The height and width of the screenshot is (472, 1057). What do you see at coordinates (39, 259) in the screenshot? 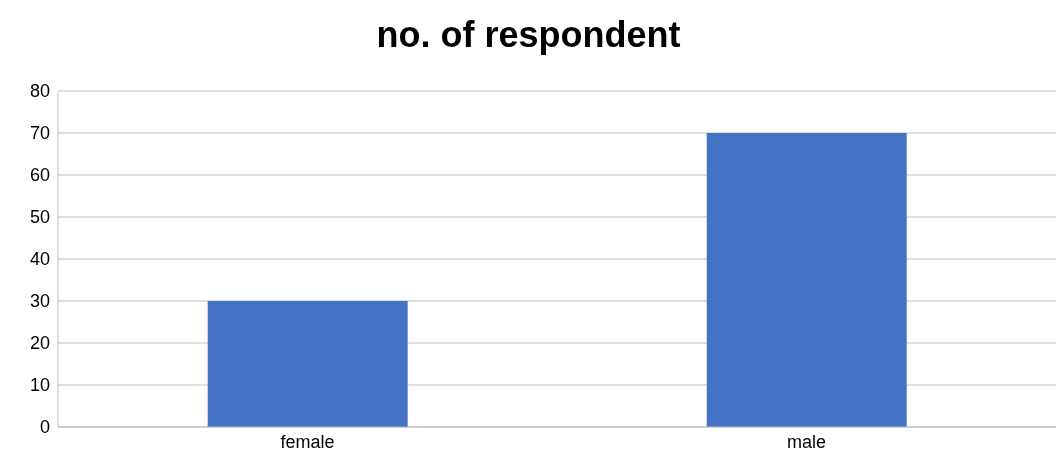
I see `y-tick-label: 40` at bounding box center [39, 259].